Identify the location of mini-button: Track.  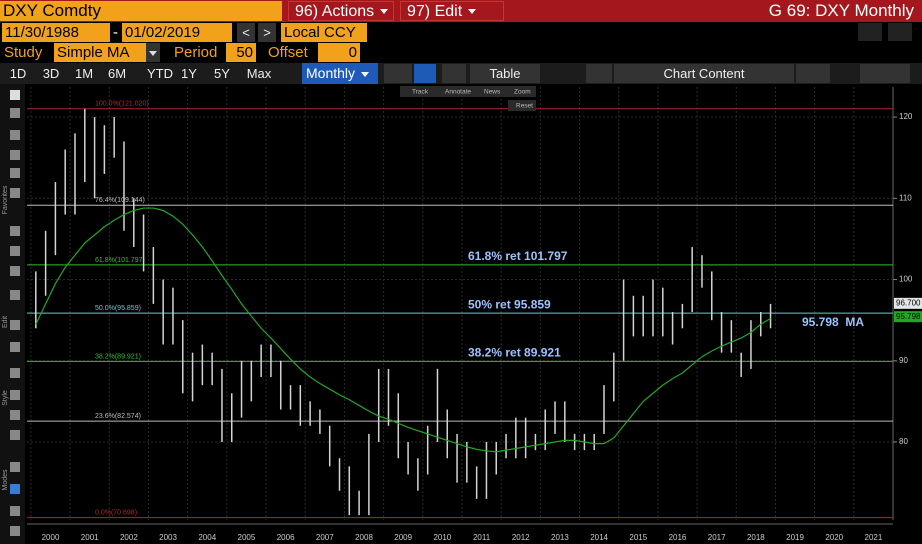
(420, 92).